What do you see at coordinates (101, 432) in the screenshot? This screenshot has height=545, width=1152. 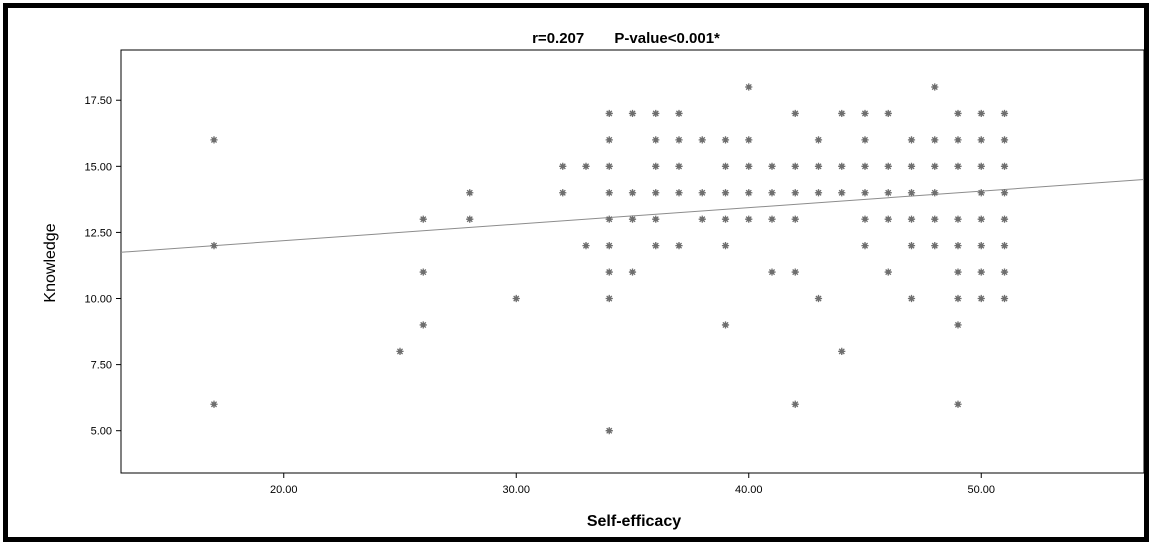 I see `y-tick-label: 5.00` at bounding box center [101, 432].